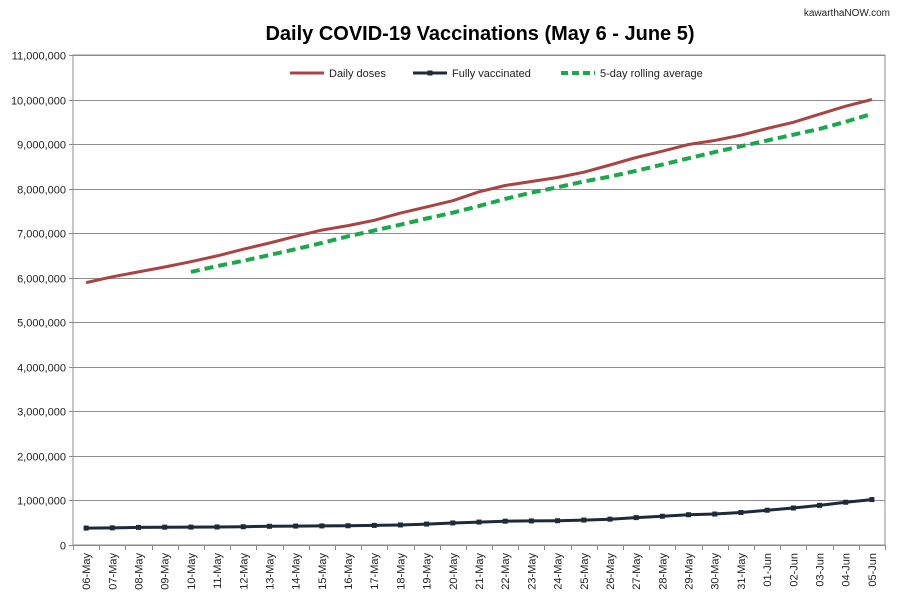 The height and width of the screenshot is (603, 900). I want to click on y-tick-label: 2,000,000, so click(41, 458).